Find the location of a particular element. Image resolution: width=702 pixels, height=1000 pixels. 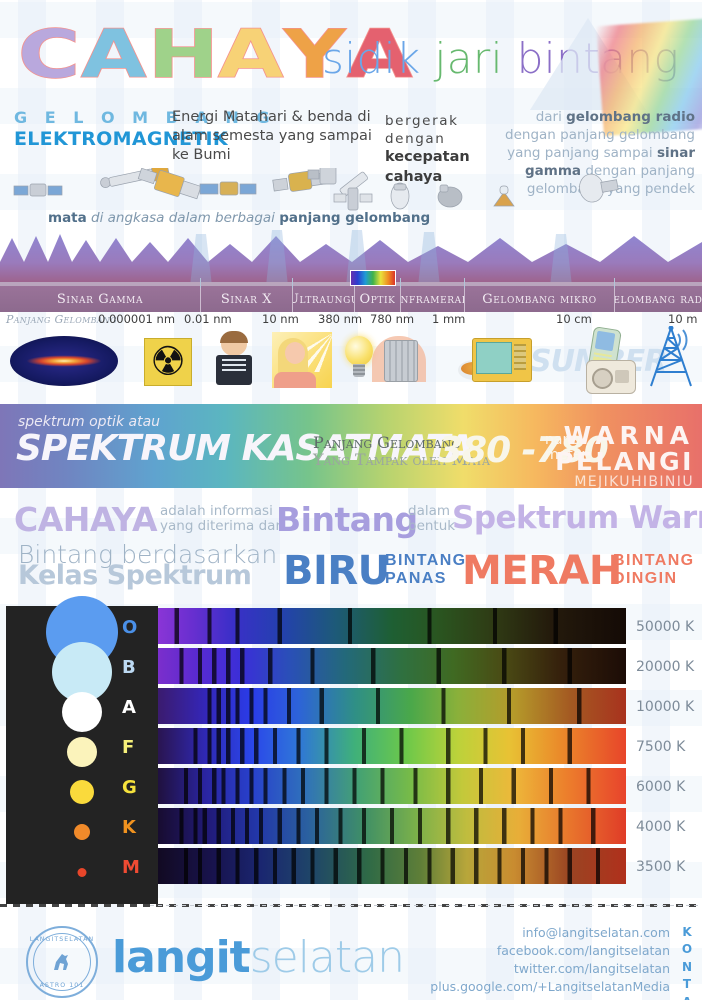

subtitle-word-0: sidik is located at coordinates (371, 58).